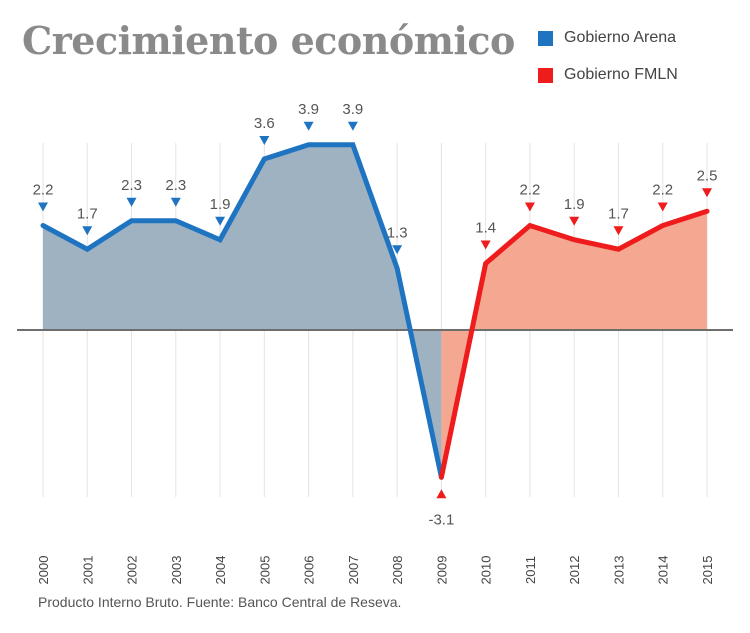 The height and width of the screenshot is (633, 750). What do you see at coordinates (87, 231) in the screenshot?
I see `value-marker-2001` at bounding box center [87, 231].